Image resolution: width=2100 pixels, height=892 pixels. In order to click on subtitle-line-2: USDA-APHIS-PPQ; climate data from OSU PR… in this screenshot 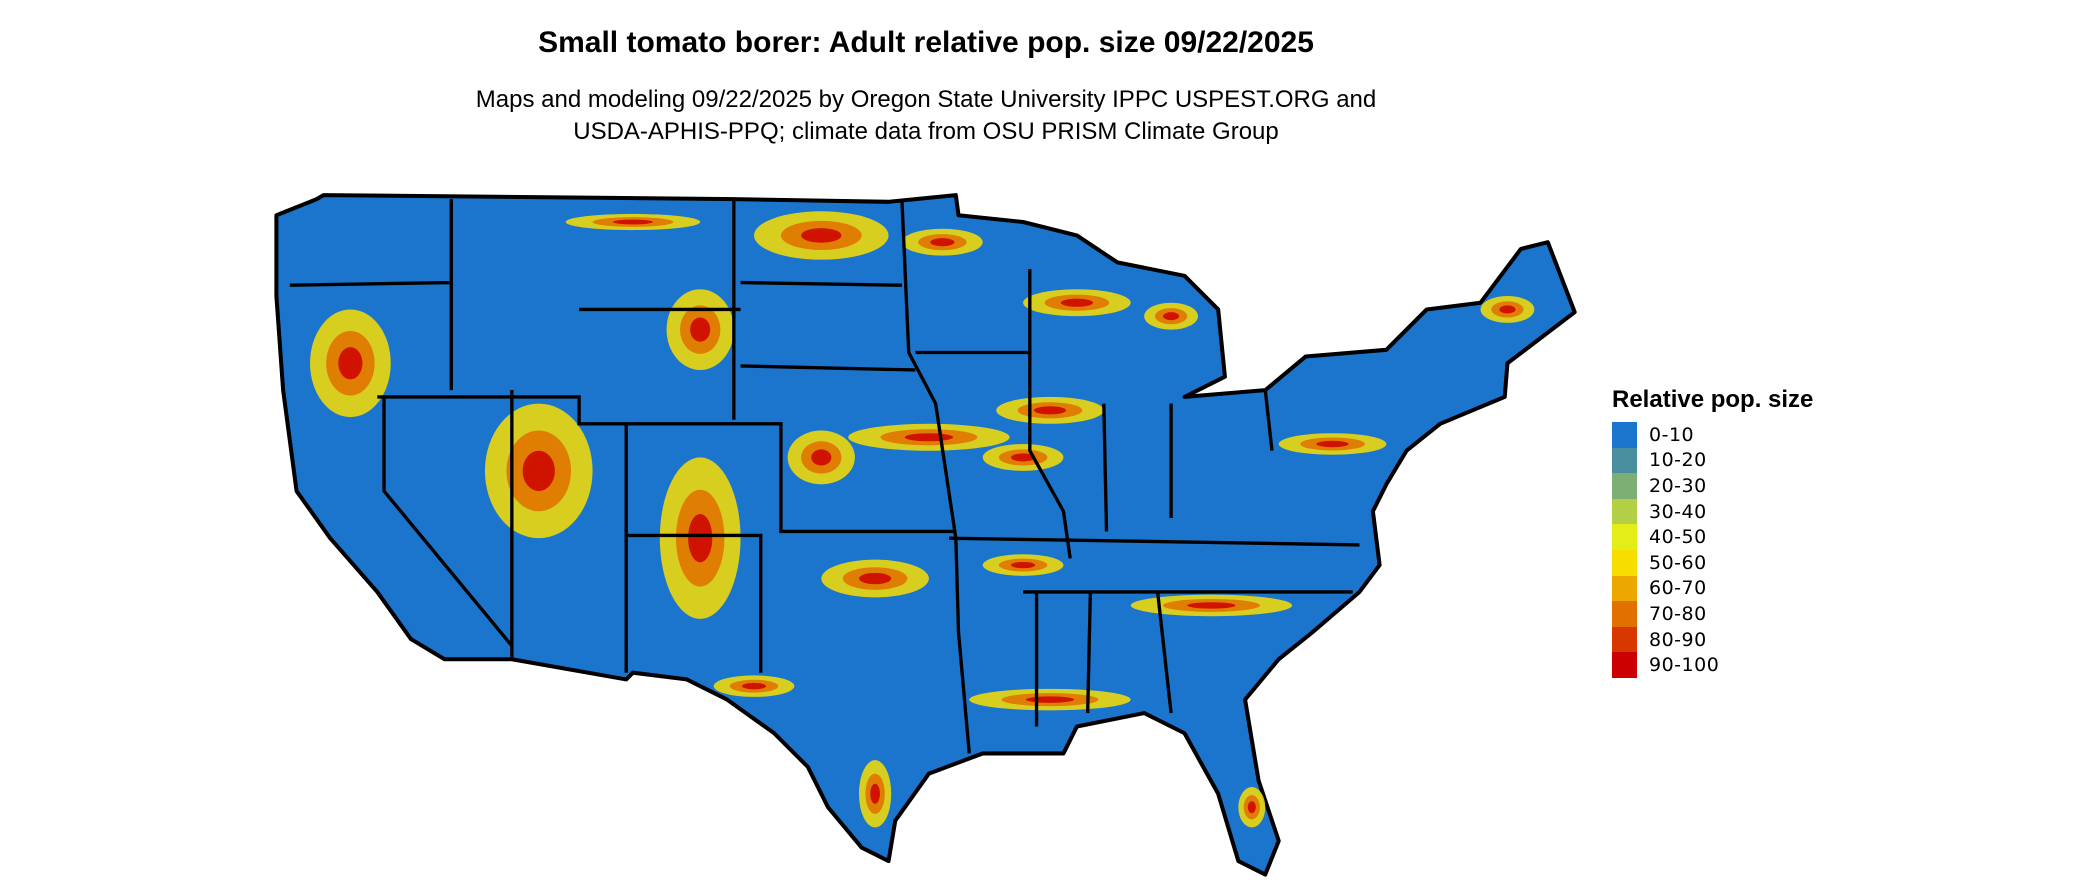, I will do `click(926, 131)`.